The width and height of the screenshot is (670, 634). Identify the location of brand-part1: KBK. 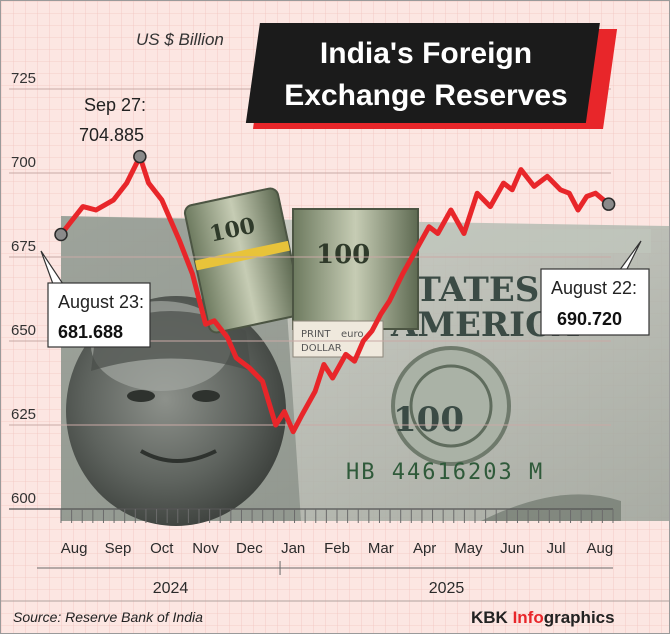
(492, 617).